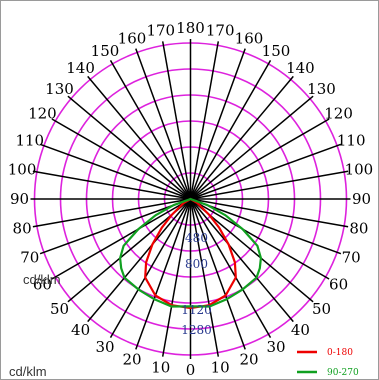 Image resolution: width=379 pixels, height=380 pixels. What do you see at coordinates (196, 330) in the screenshot?
I see `ring-label: 1280` at bounding box center [196, 330].